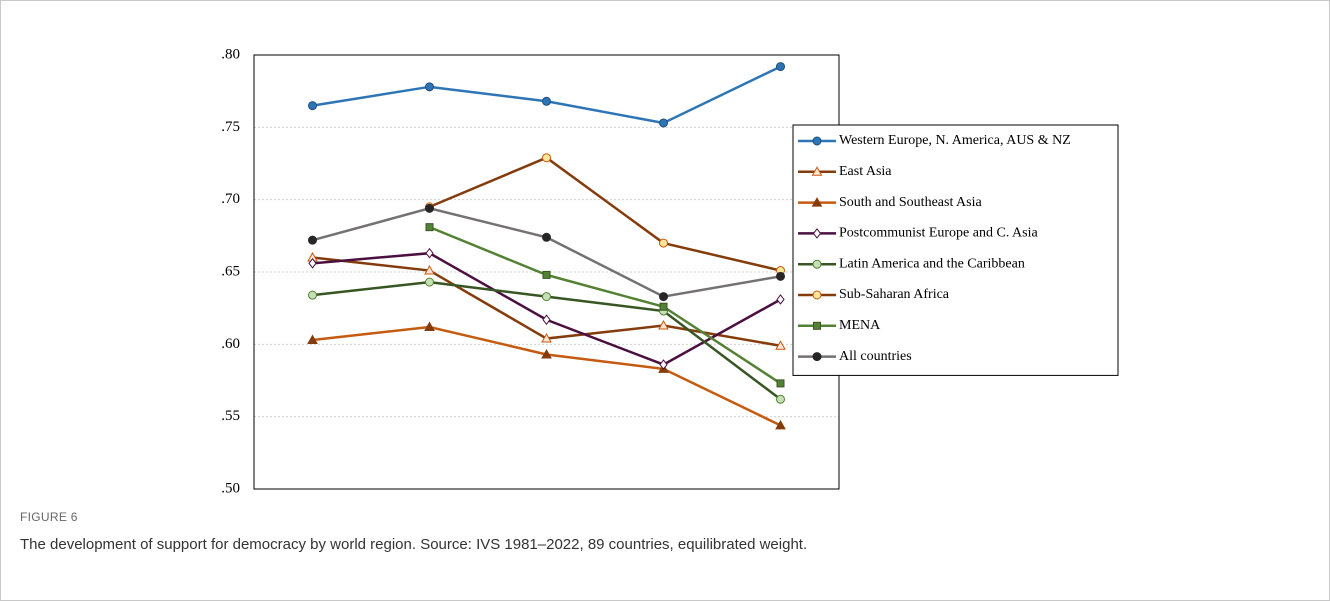 The height and width of the screenshot is (601, 1330). I want to click on y-tick-label: .55, so click(230, 416).